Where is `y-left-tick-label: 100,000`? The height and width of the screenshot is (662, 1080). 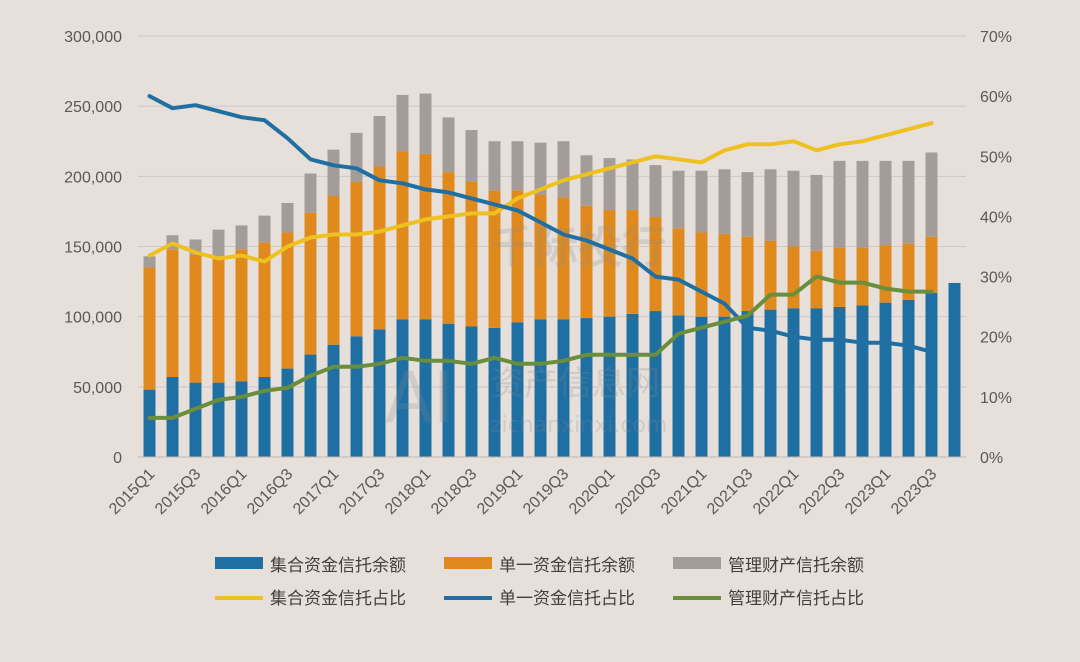
y-left-tick-label: 100,000 is located at coordinates (93, 318).